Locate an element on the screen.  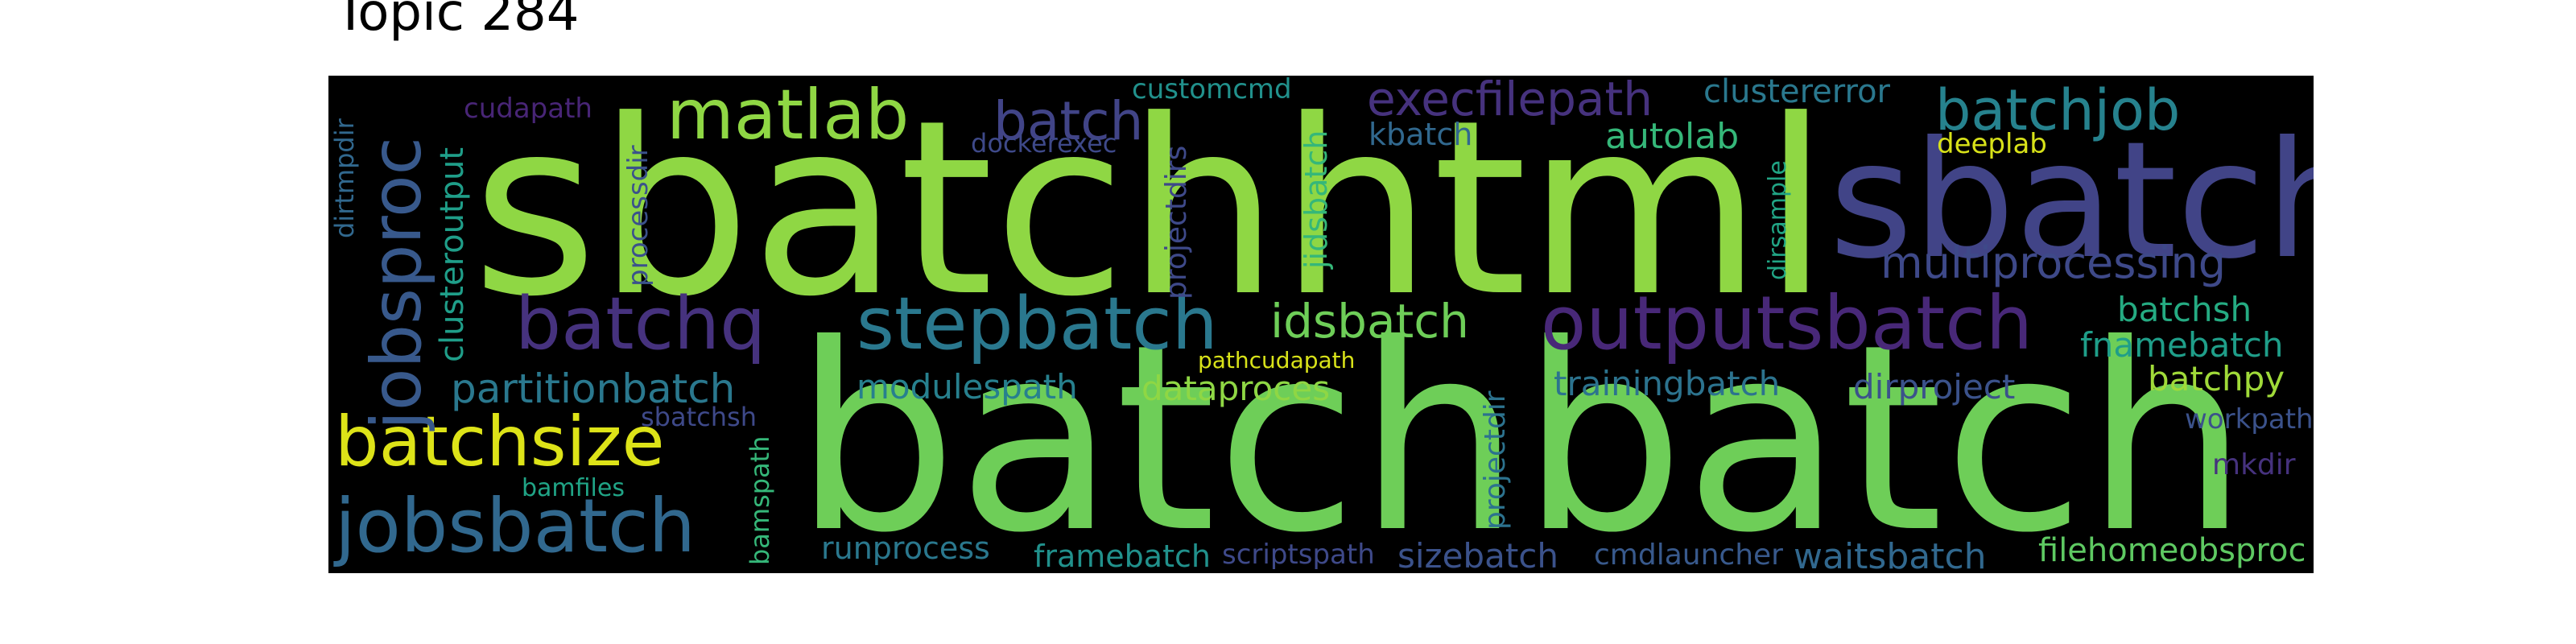
word-dirproject: dirproject is located at coordinates (1934, 387).